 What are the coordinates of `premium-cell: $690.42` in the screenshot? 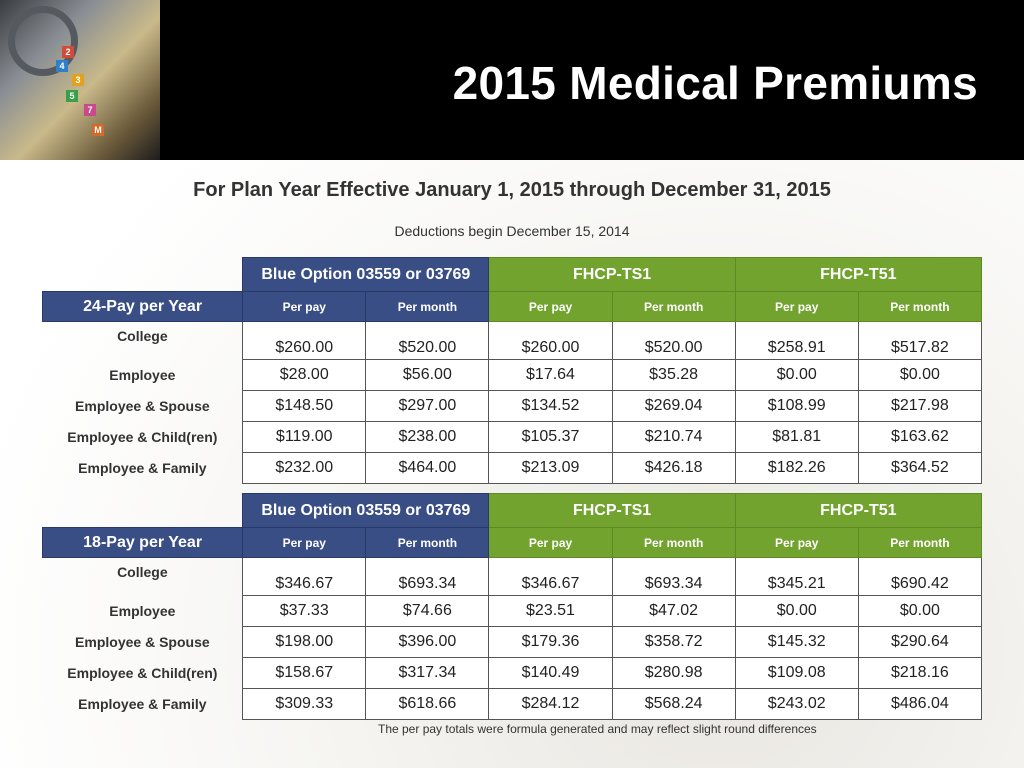 It's located at (920, 576).